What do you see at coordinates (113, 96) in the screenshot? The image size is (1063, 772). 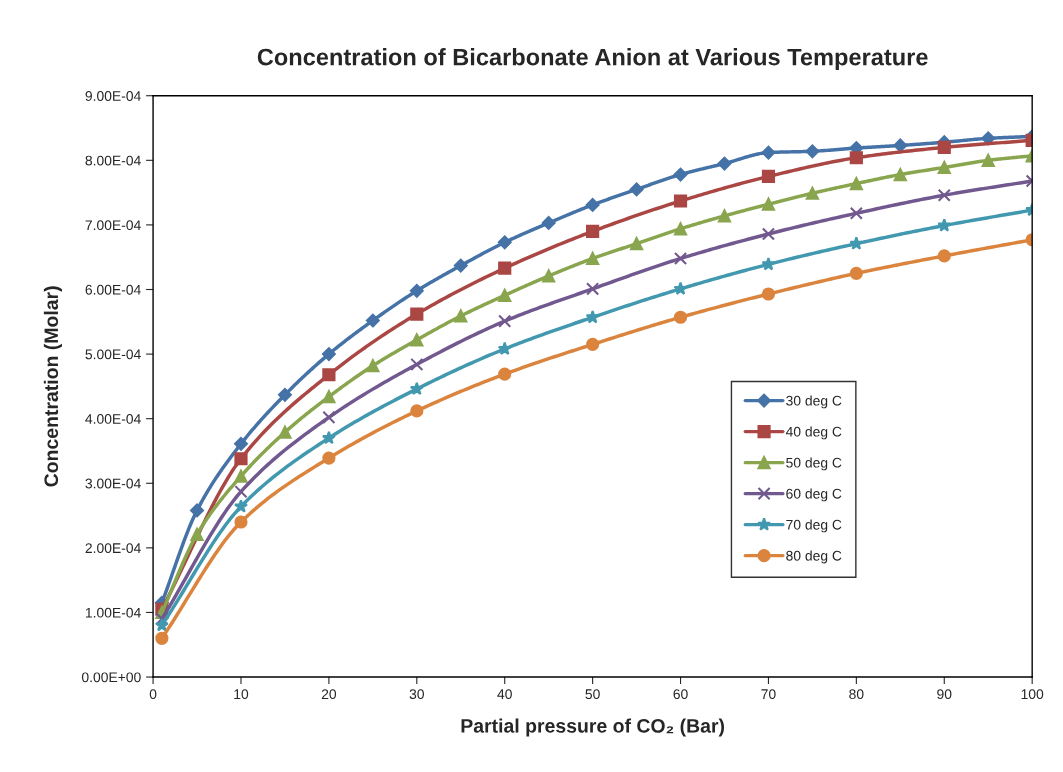 I see `y-tick-label: 9.00E-04` at bounding box center [113, 96].